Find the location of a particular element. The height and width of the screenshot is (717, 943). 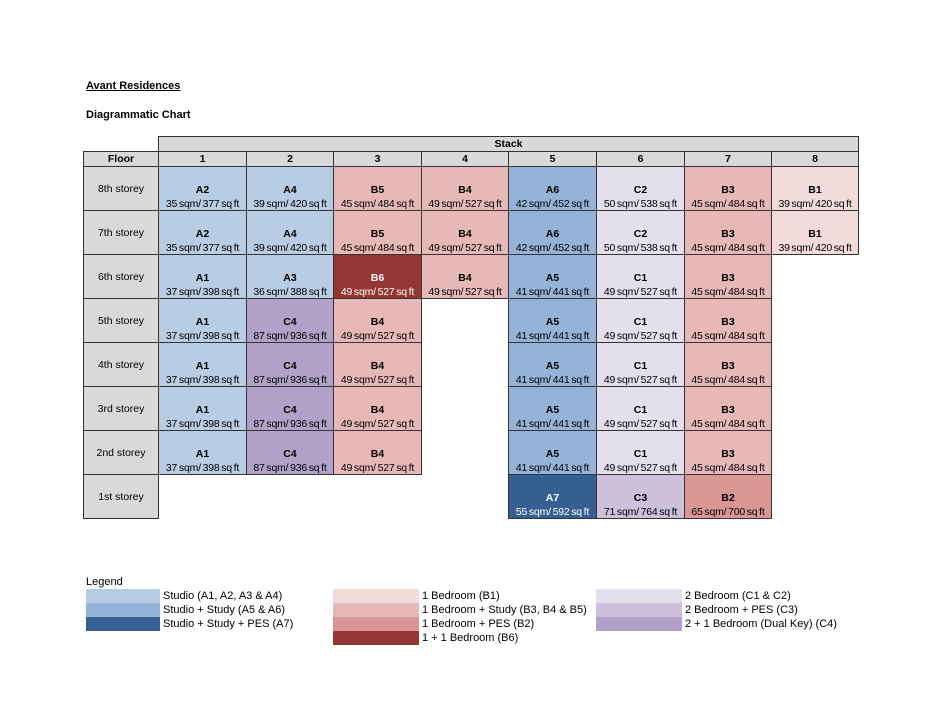

unit-area: 42 sqm/ 452 sq ft is located at coordinates (552, 204).